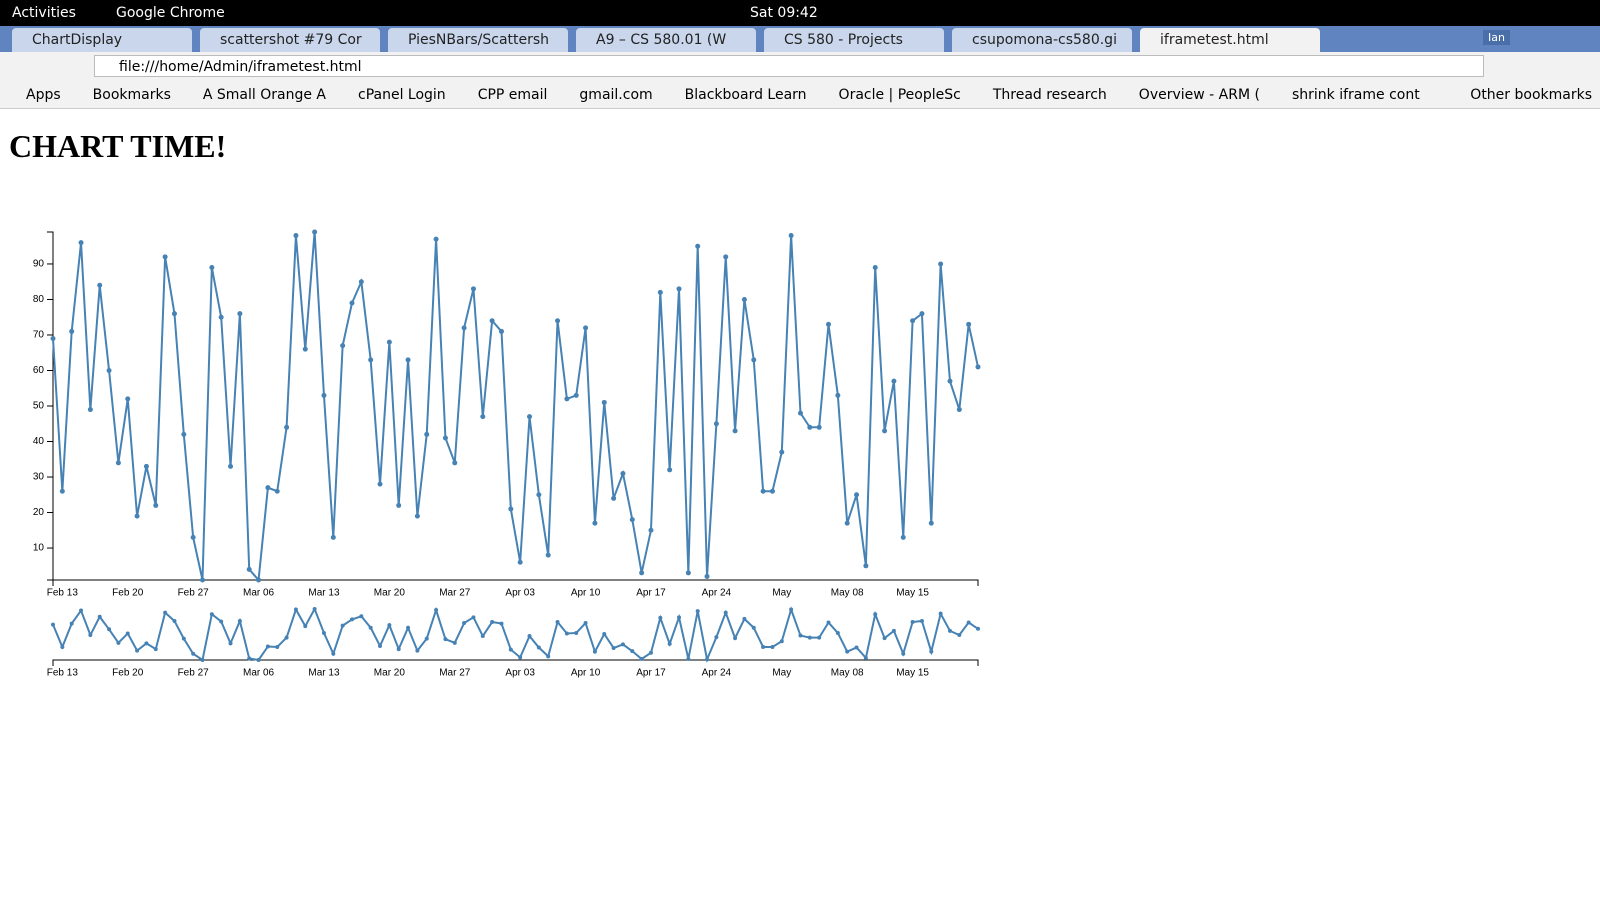  Describe the element at coordinates (784, 13) in the screenshot. I see `clock: Sat 09:42` at that location.